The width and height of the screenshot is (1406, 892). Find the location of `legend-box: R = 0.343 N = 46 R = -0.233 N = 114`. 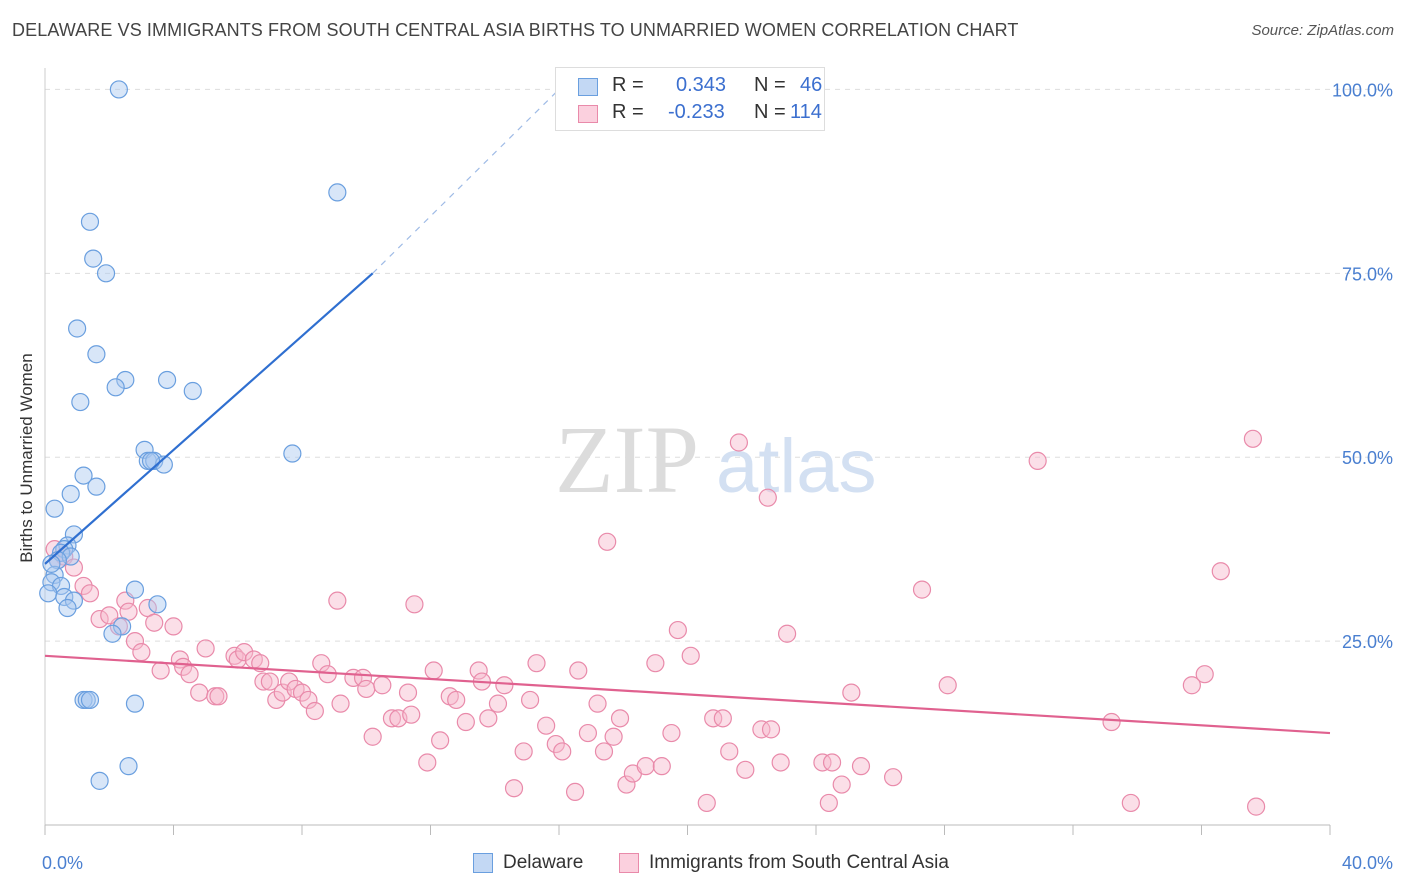

legend-box: R = 0.343 N = 46 R = -0.233 N = 114 is located at coordinates (690, 99).